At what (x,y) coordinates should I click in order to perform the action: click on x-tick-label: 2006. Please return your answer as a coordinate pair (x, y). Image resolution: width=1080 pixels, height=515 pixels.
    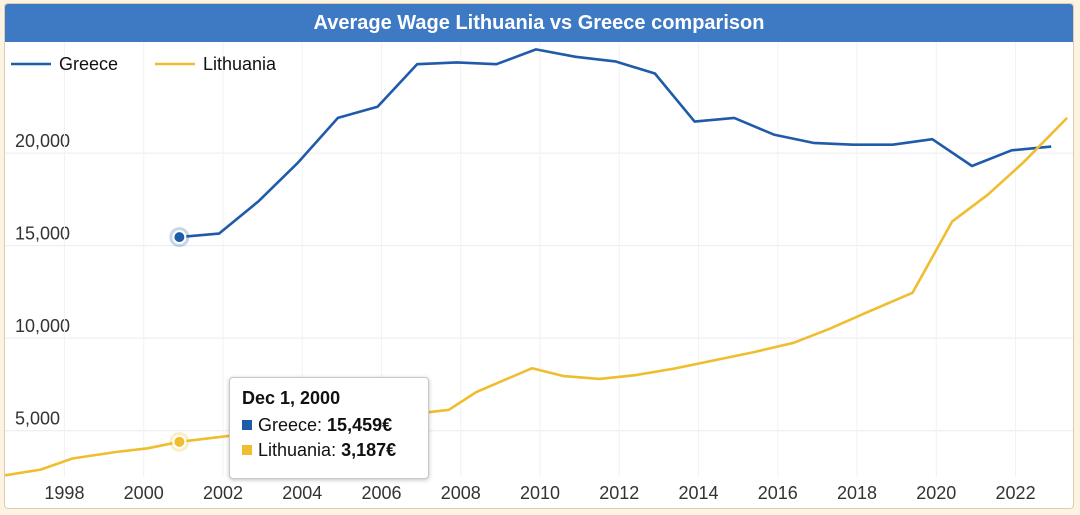
    Looking at the image, I should click on (381, 493).